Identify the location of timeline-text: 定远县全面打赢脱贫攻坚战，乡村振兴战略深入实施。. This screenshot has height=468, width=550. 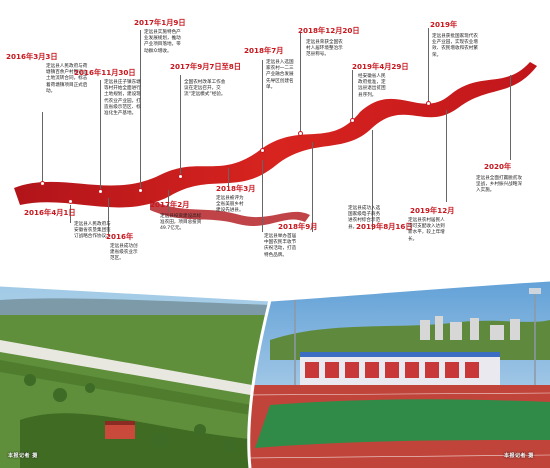
(499, 185).